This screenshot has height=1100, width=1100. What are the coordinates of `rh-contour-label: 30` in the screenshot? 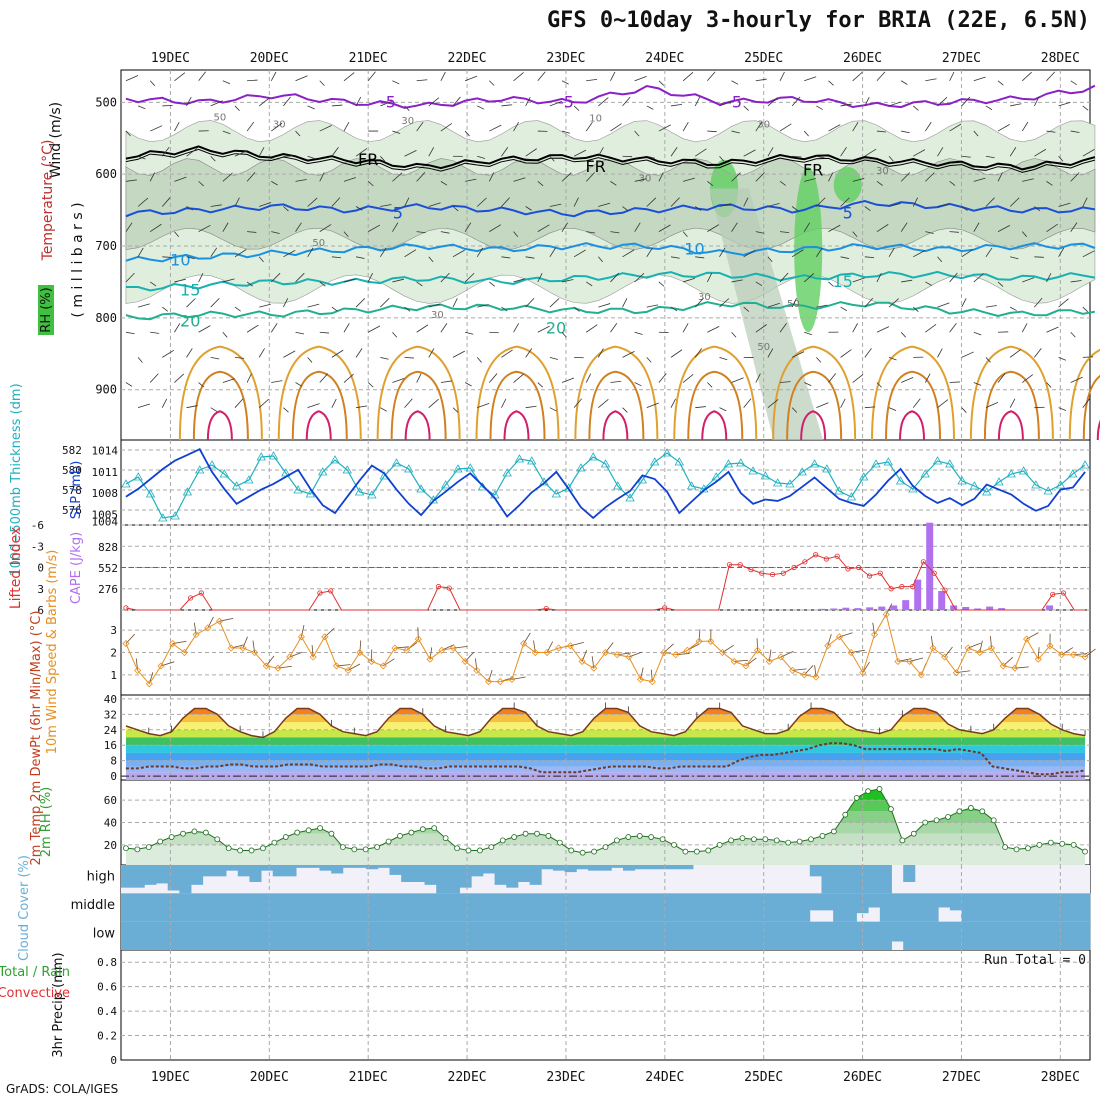 It's located at (437, 315).